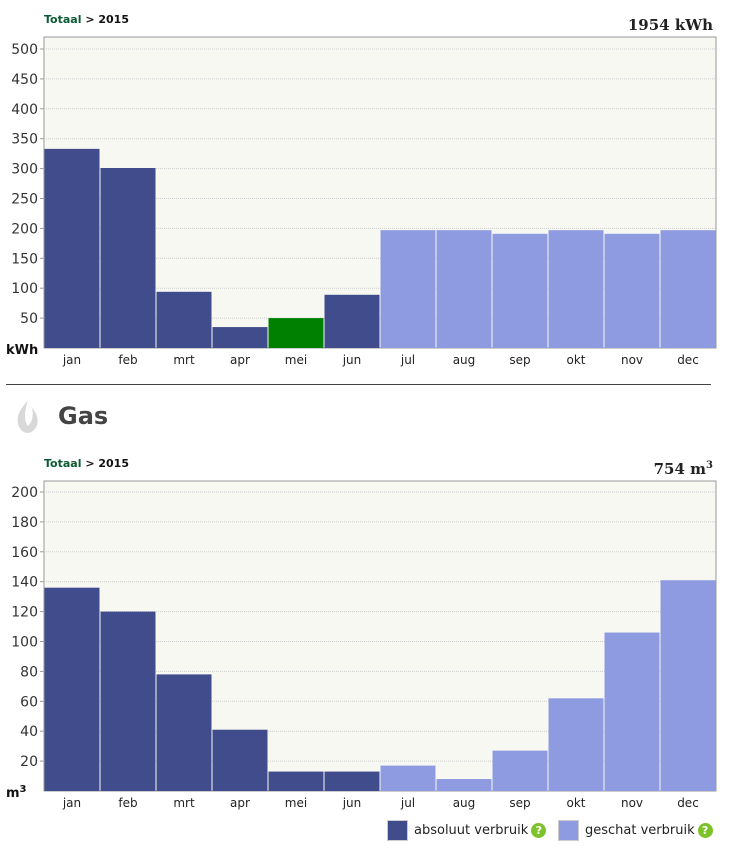 The image size is (739, 855). Describe the element at coordinates (24, 259) in the screenshot. I see `y-tick-label: 150` at that location.